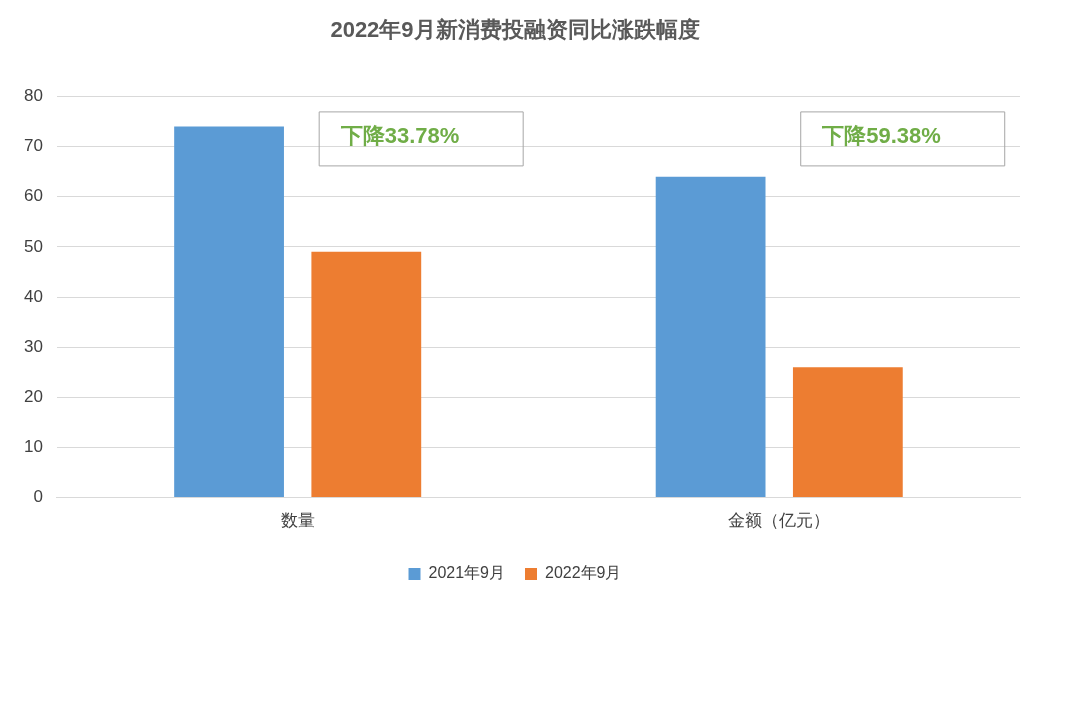 Image resolution: width=1080 pixels, height=707 pixels. I want to click on annotation: 下降33.78%, so click(399, 136).